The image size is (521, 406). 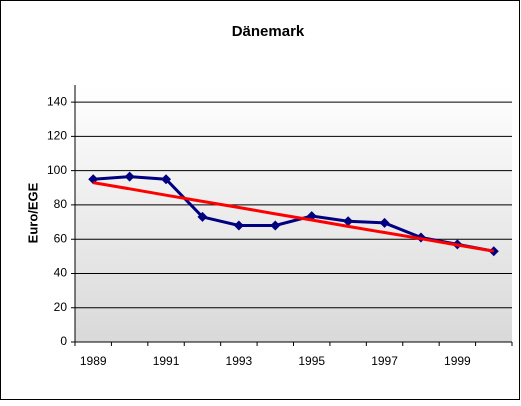 I want to click on x-tick-label: 1999, so click(x=457, y=361).